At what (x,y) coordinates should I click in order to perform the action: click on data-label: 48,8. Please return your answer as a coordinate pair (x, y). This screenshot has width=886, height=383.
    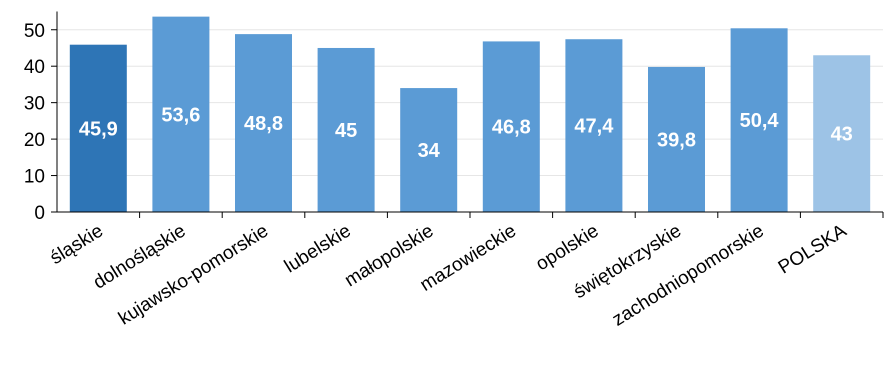
    Looking at the image, I should click on (263, 124).